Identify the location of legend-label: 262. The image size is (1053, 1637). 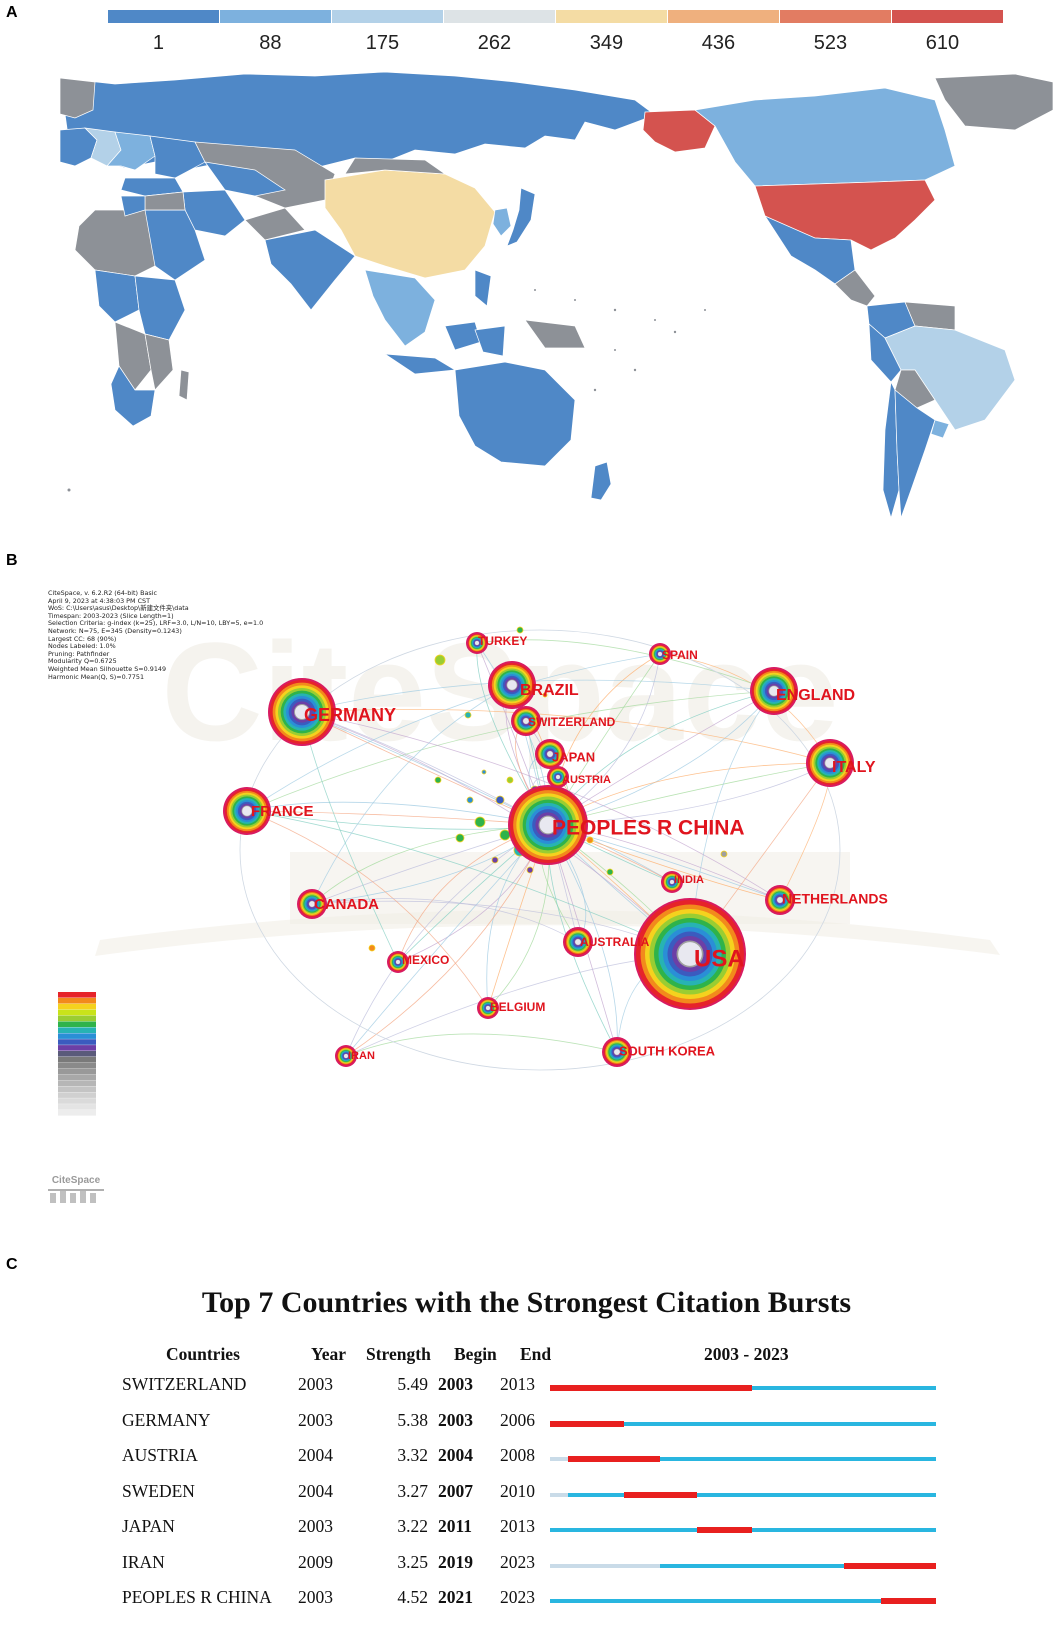
(494, 43).